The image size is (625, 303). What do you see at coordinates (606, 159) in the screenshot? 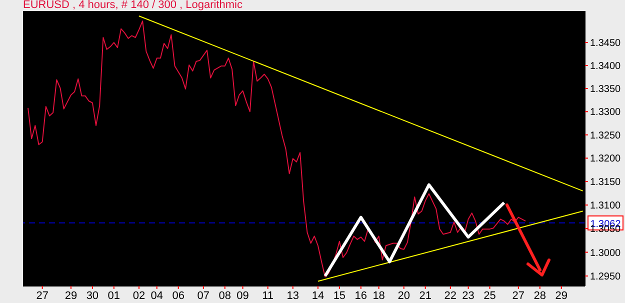
I see `y-tick-label: 1.3200` at bounding box center [606, 159].